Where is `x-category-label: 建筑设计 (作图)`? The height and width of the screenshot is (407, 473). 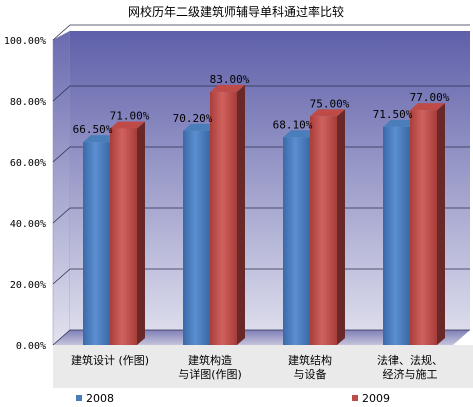
x-category-label: 建筑设计 (作图) is located at coordinates (110, 360).